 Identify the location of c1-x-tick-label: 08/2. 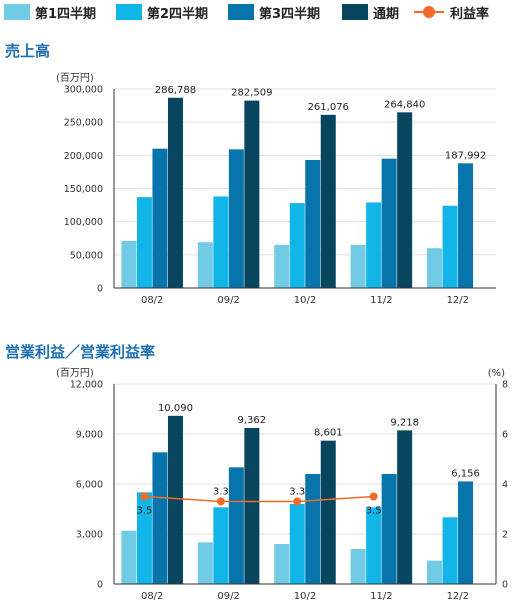
(152, 596).